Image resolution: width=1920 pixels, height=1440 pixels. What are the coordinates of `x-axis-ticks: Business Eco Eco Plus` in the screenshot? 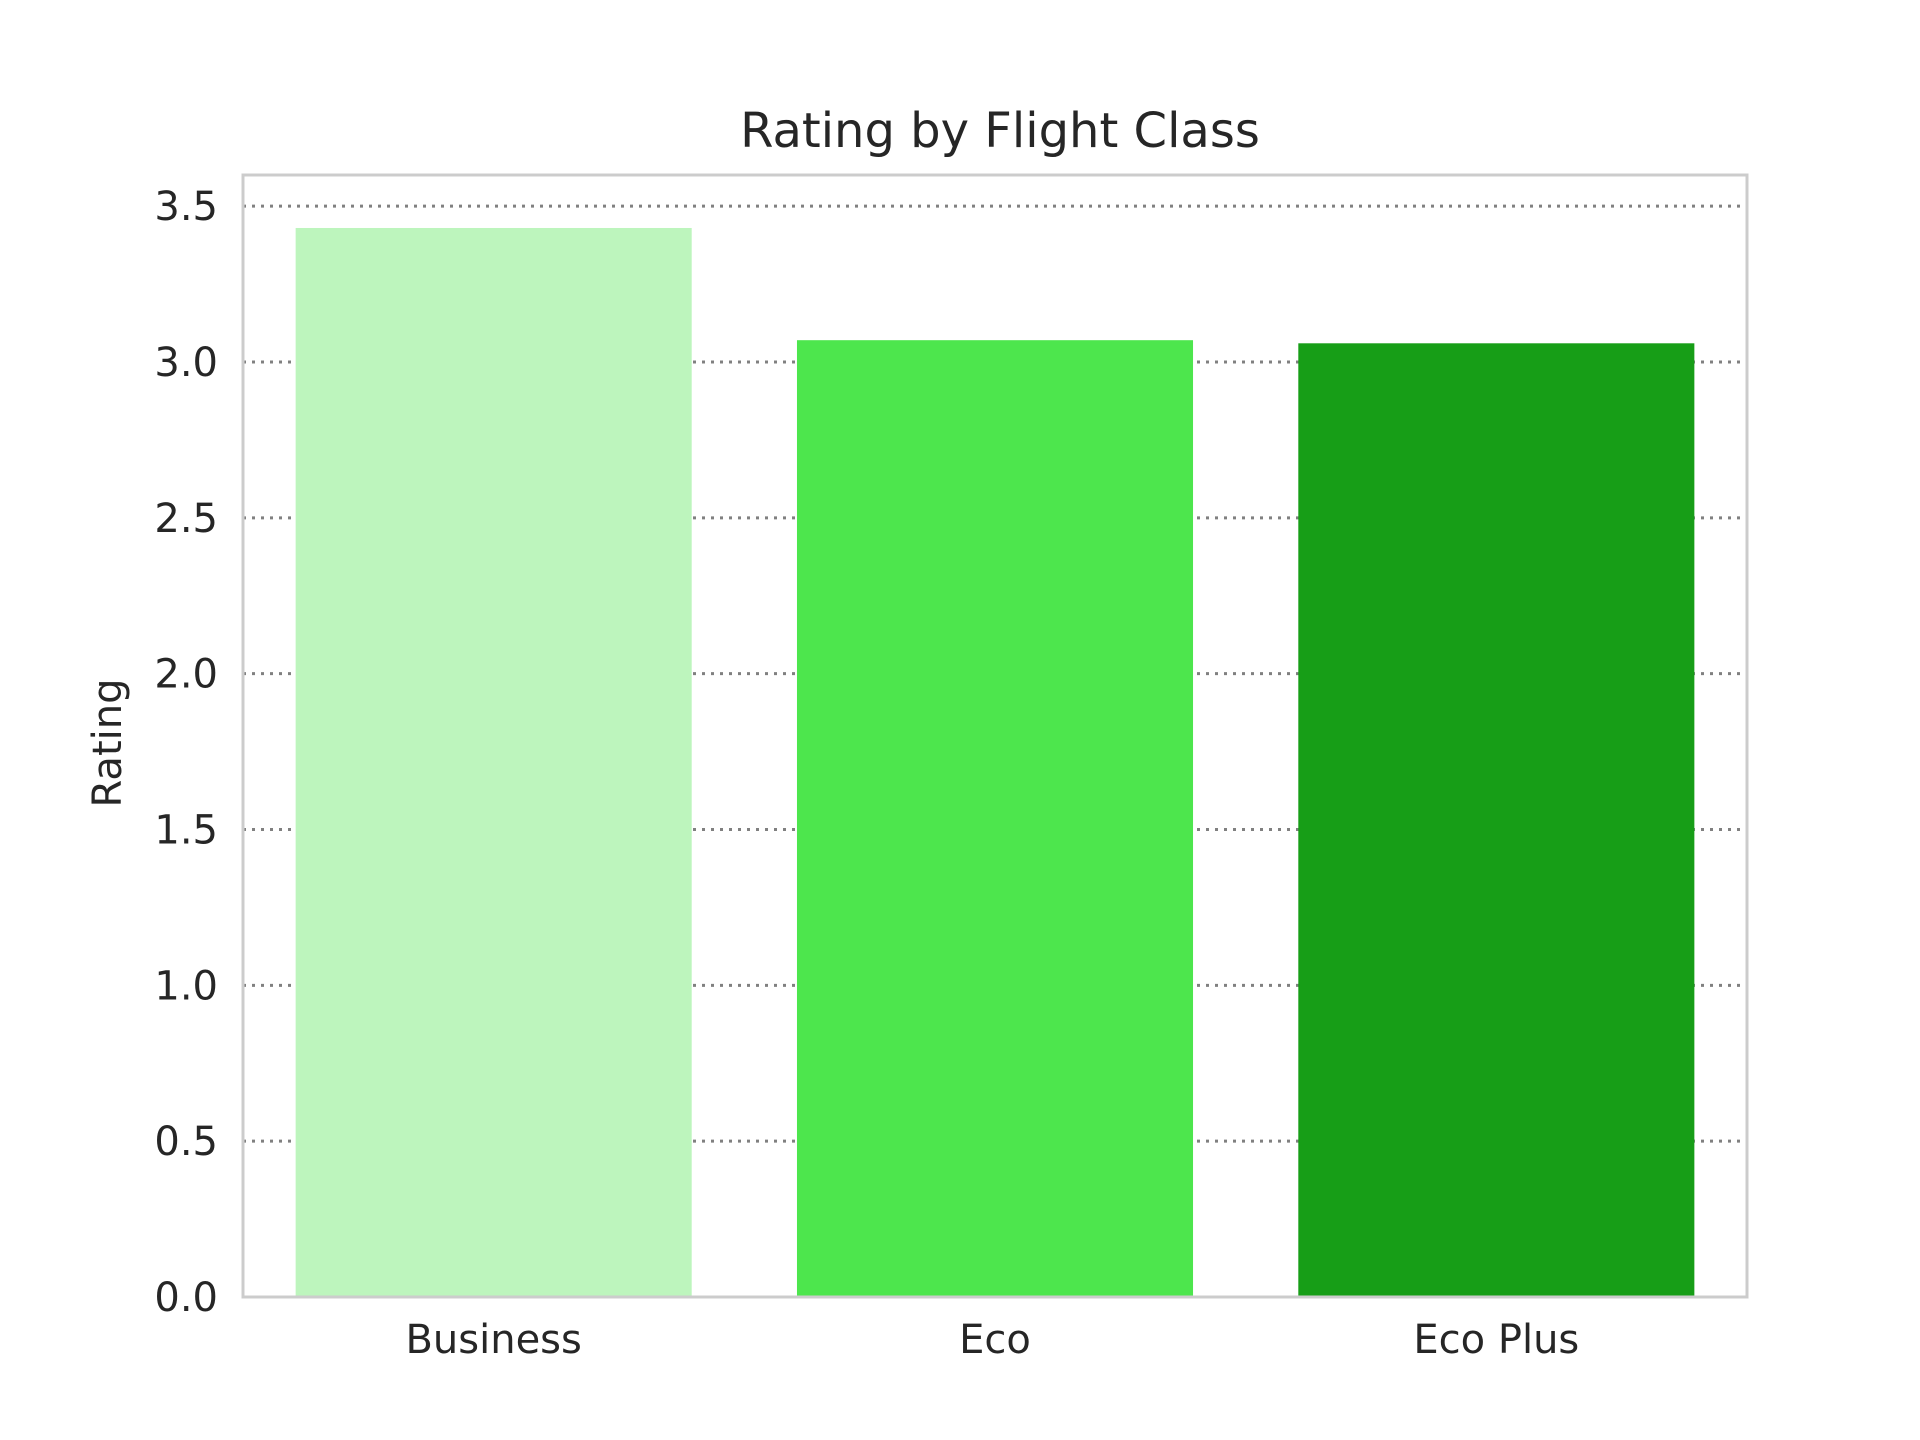 It's located at (992, 1340).